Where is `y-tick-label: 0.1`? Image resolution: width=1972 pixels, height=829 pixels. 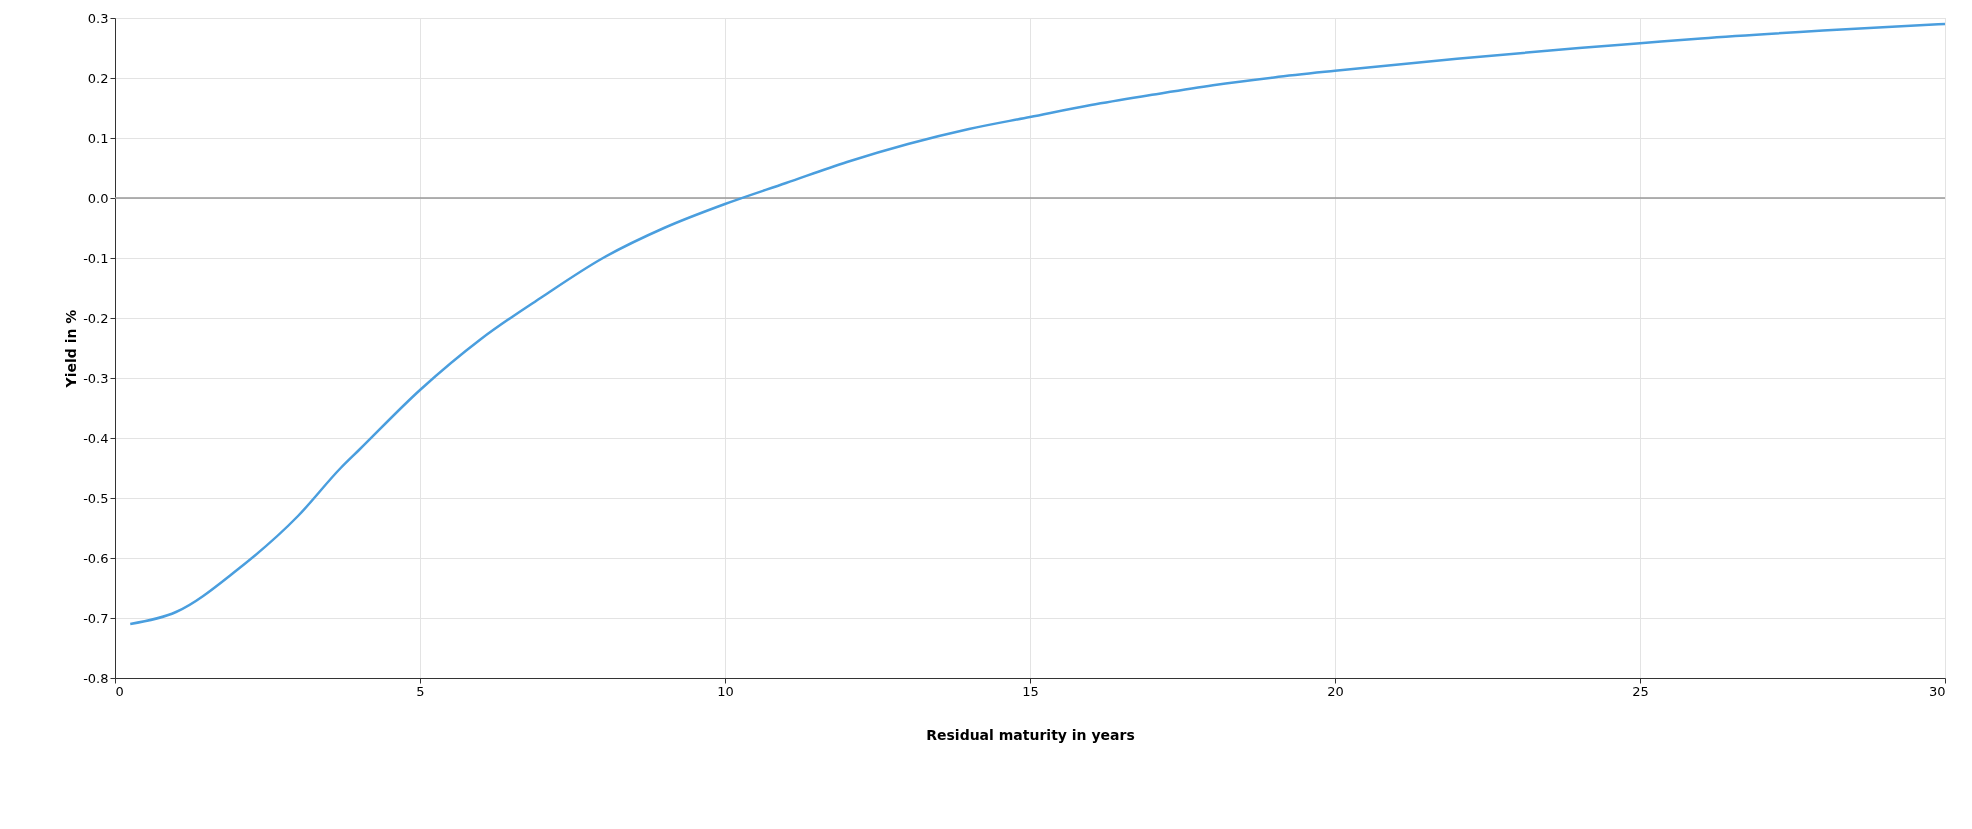 y-tick-label: 0.1 is located at coordinates (98, 138).